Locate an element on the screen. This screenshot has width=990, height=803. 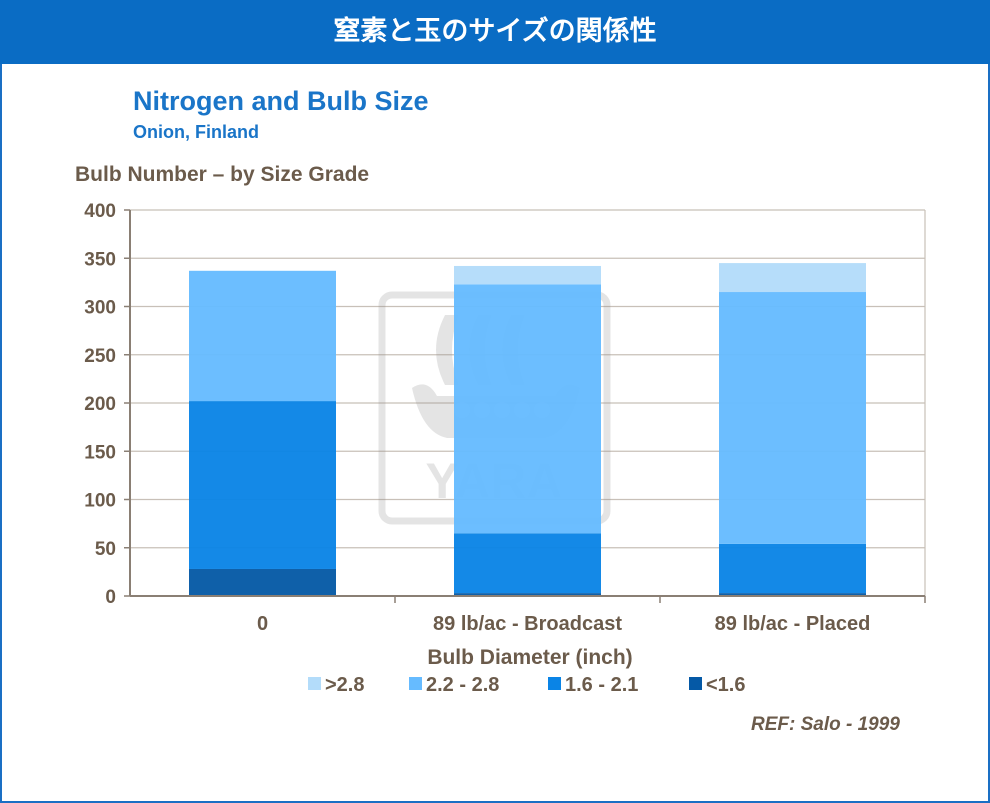
y-tick-label: 350 is located at coordinates (100, 259).